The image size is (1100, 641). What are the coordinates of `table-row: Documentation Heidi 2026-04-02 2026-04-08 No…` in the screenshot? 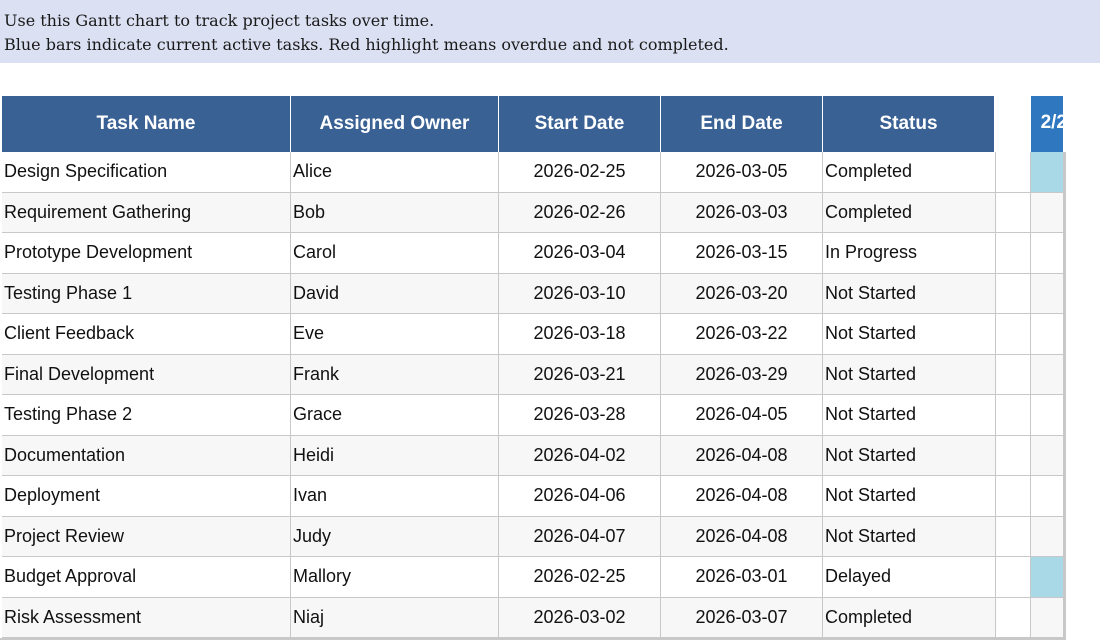 It's located at (534, 455).